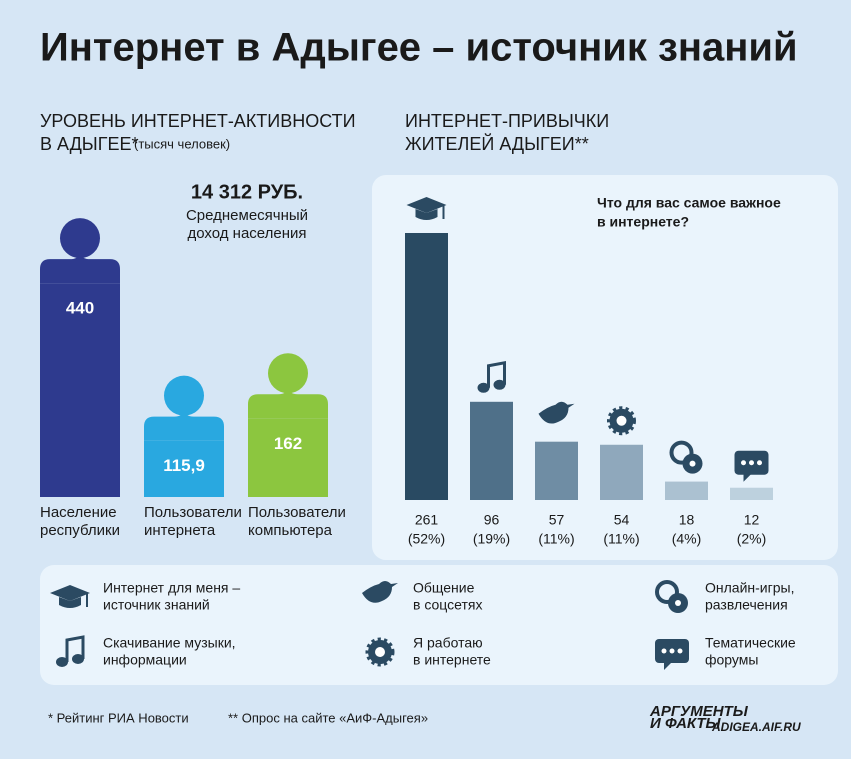 The height and width of the screenshot is (759, 851). What do you see at coordinates (419, 48) in the screenshot?
I see `title: Интернет в Адыгее – источник знаний` at bounding box center [419, 48].